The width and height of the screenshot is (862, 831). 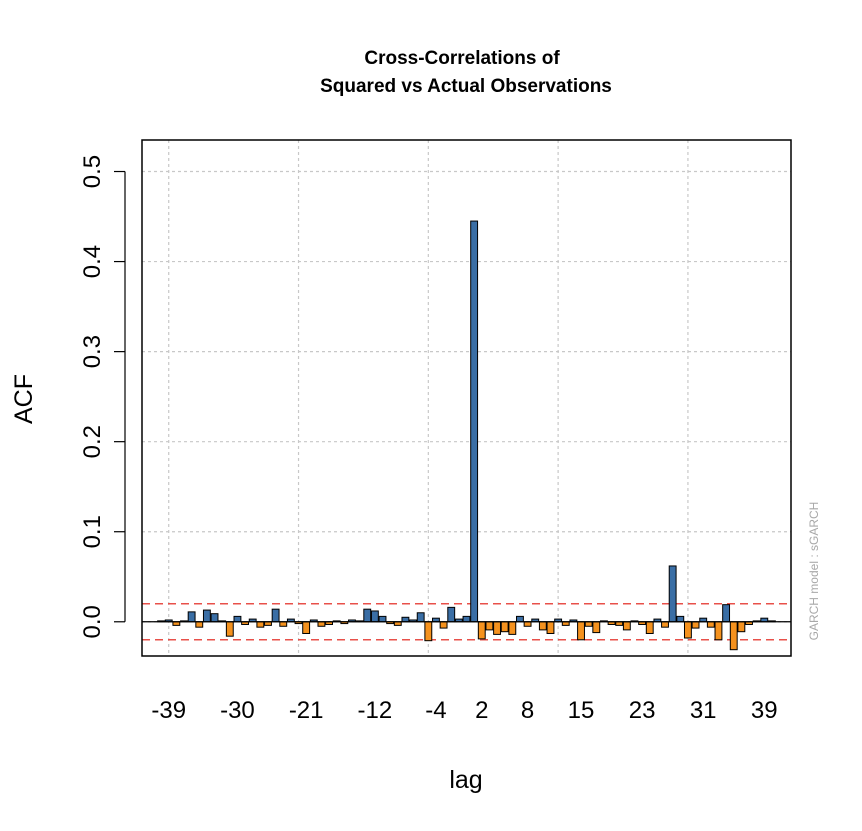 I want to click on bar-lag--33, so click(x=214, y=618).